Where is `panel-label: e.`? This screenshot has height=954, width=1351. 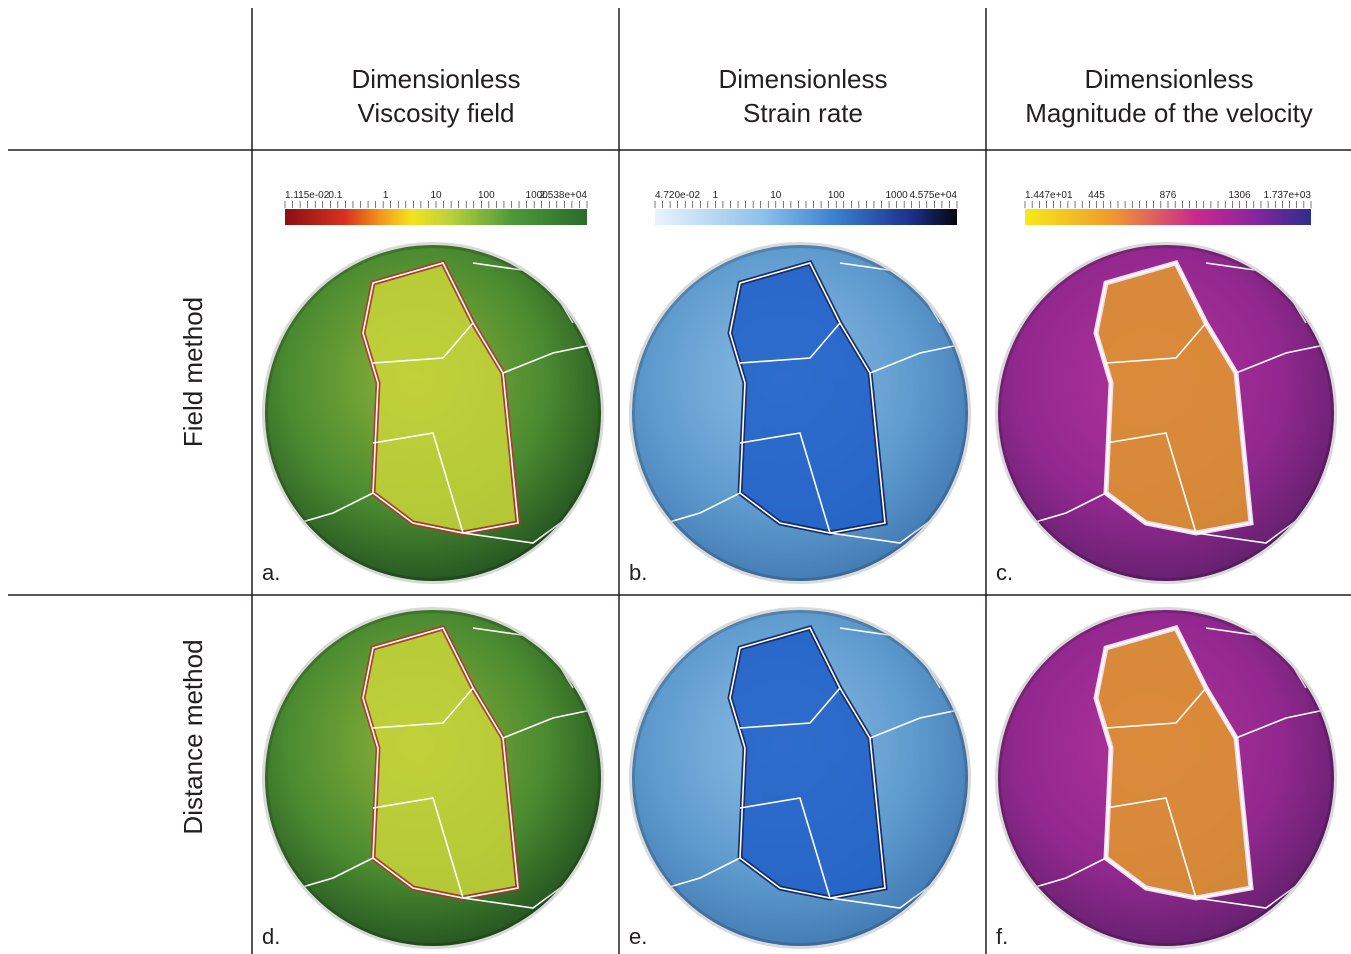
panel-label: e. is located at coordinates (638, 936).